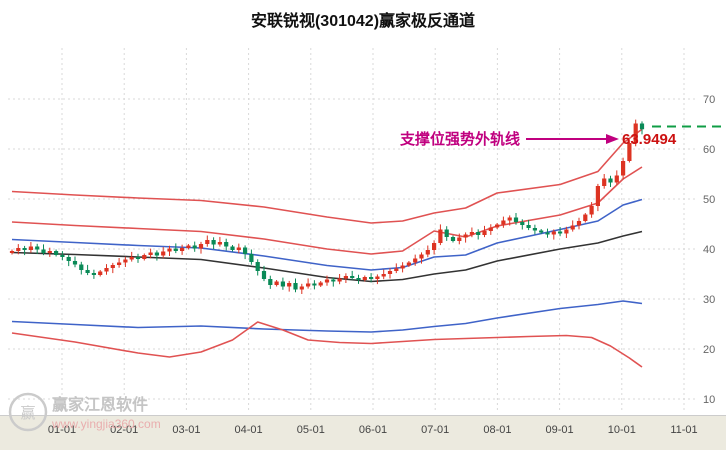 This screenshot has width=726, height=450. Describe the element at coordinates (186, 430) in the screenshot. I see `x-tick-label: 03-01` at that location.